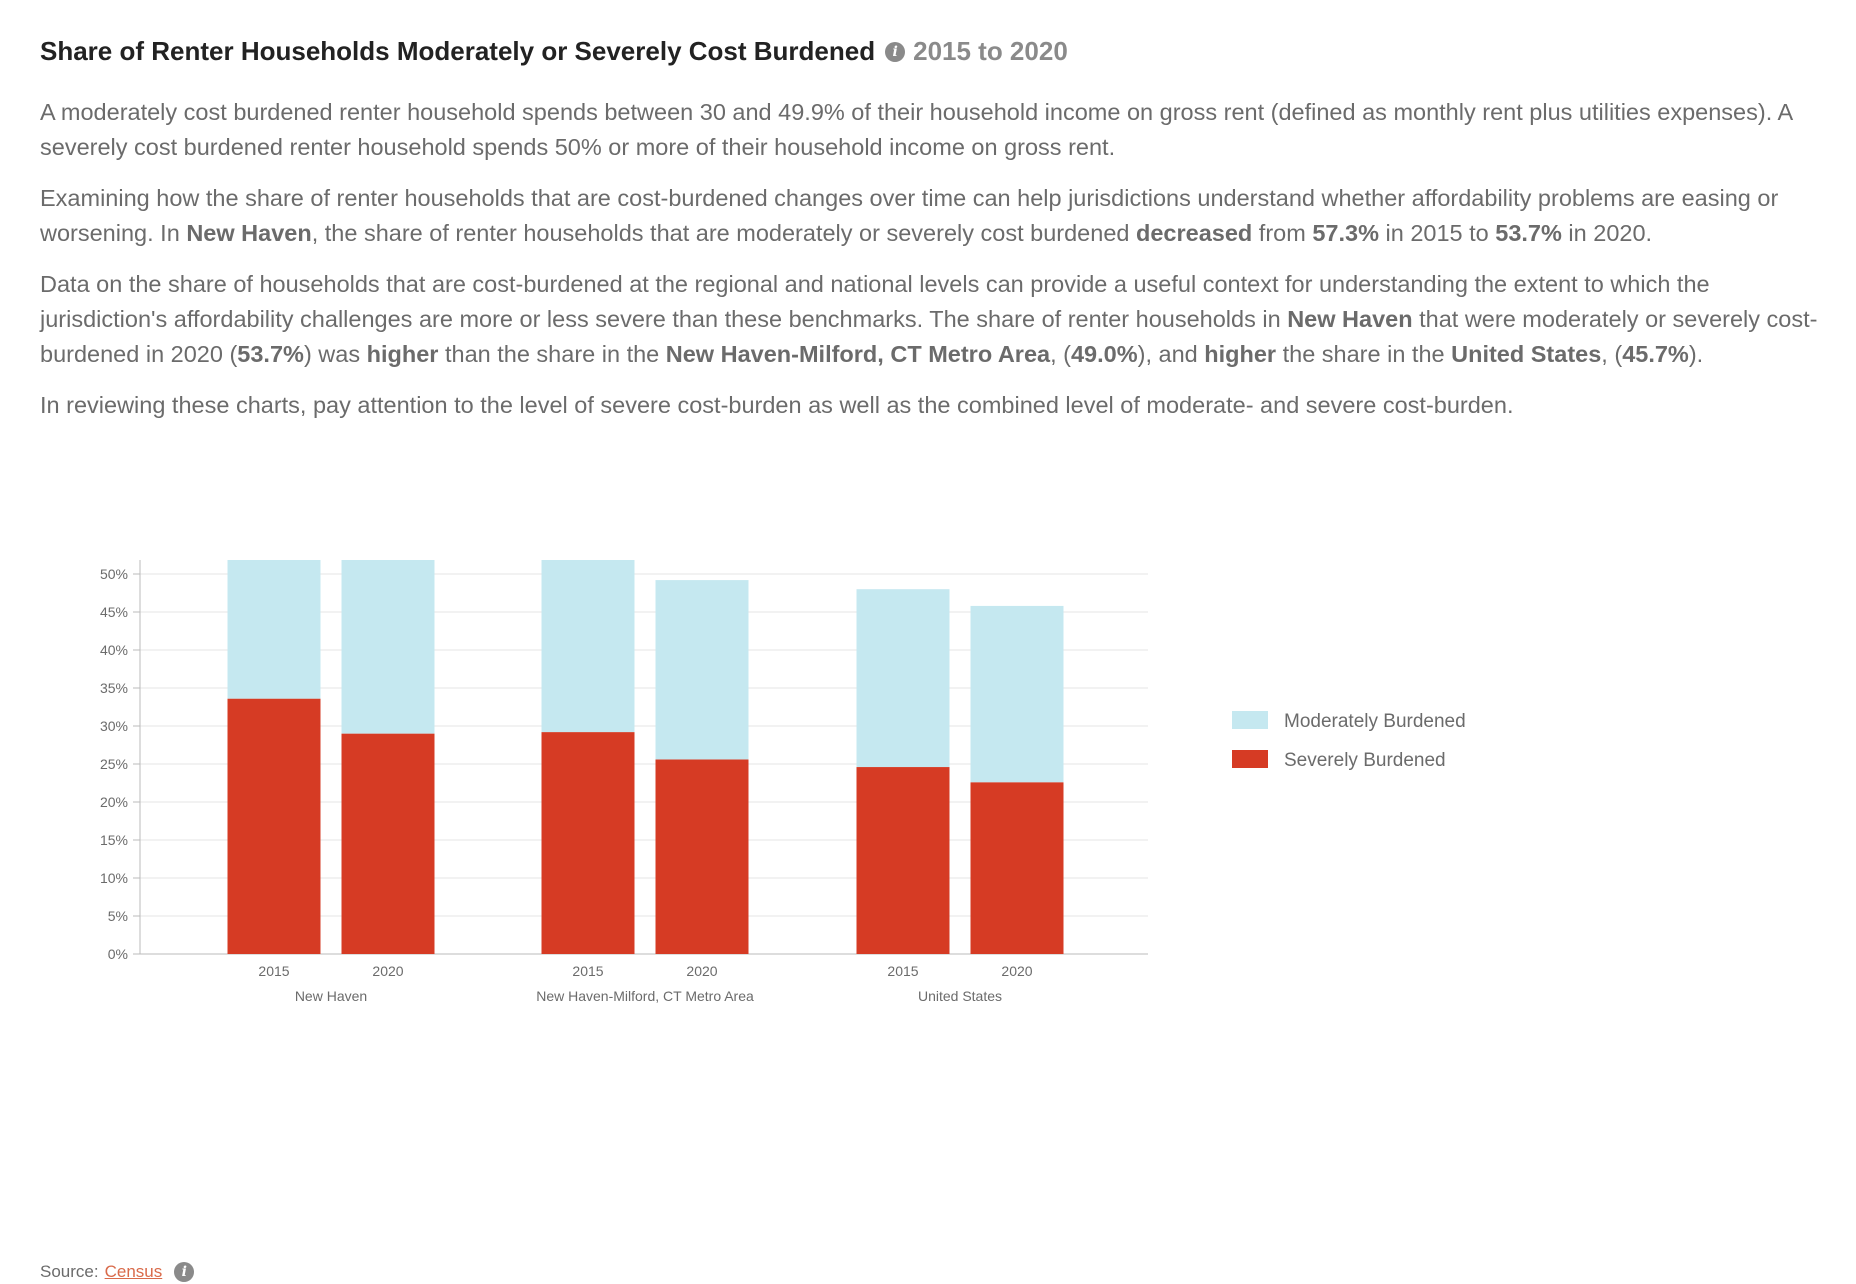  Describe the element at coordinates (1194, 233) in the screenshot. I see `highlight-text: decreased` at that location.